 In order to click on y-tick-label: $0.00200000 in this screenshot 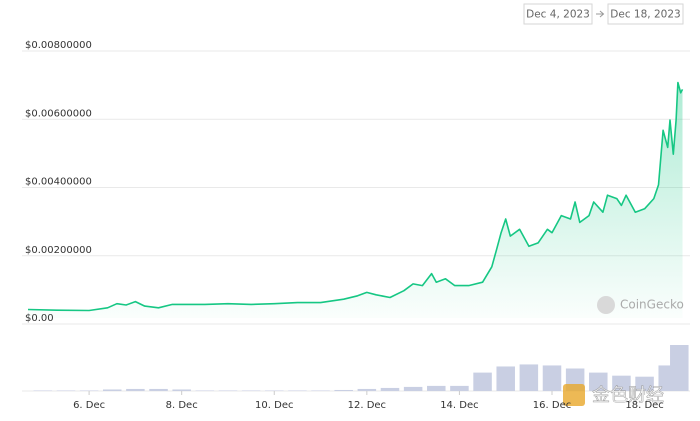, I will do `click(58, 250)`.